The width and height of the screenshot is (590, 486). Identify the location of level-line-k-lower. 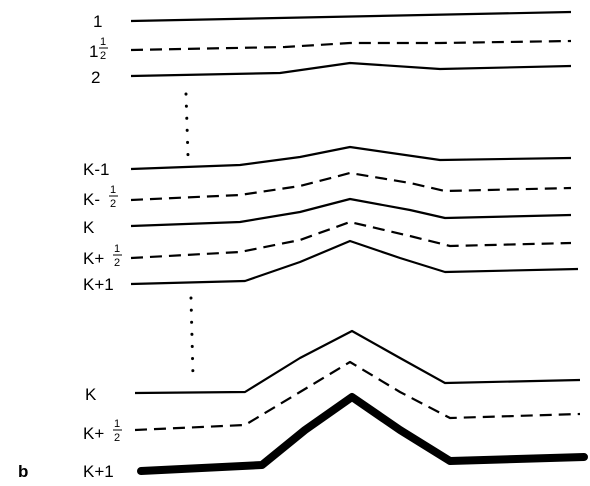
(357, 362).